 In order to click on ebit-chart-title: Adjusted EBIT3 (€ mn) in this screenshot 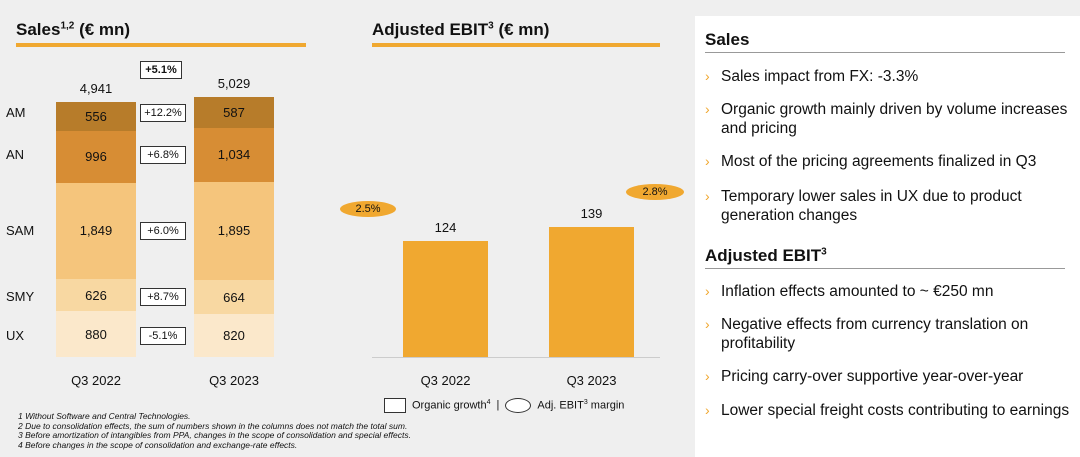, I will do `click(460, 30)`.